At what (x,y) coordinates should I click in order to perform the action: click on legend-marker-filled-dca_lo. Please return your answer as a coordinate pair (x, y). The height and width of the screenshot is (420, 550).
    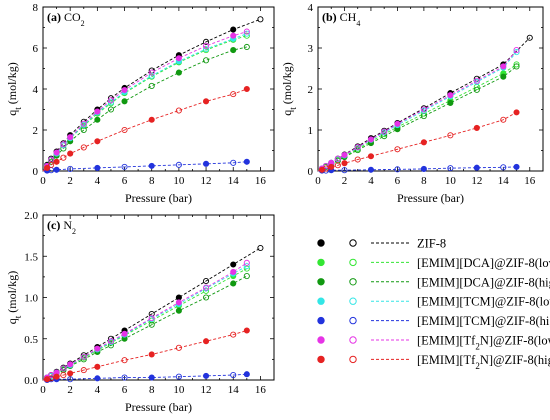
    Looking at the image, I should click on (321, 262).